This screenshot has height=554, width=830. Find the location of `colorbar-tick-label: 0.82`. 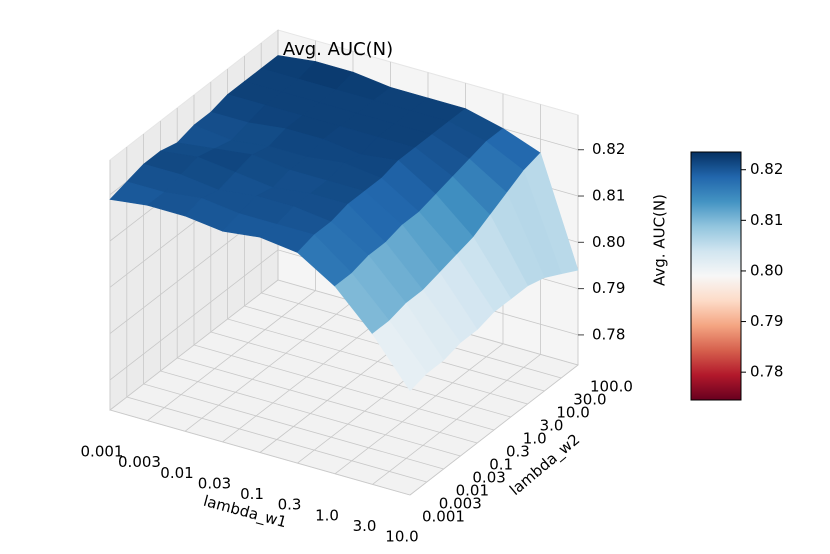

colorbar-tick-label: 0.82 is located at coordinates (766, 169).